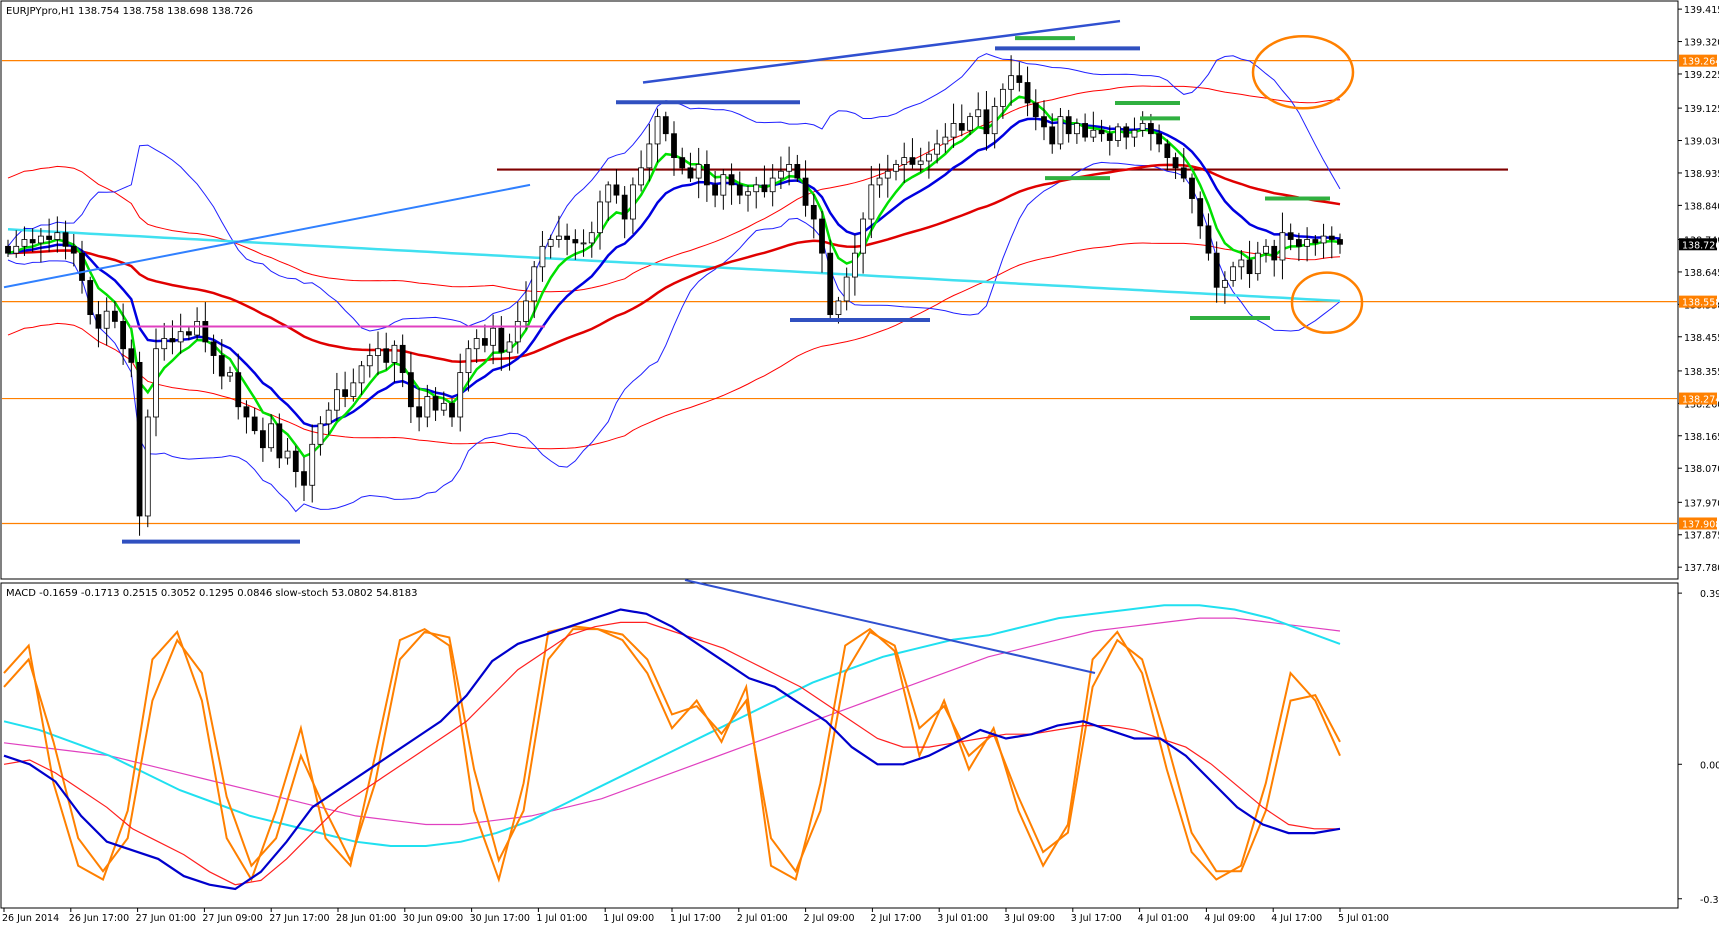 Image resolution: width=1719 pixels, height=926 pixels. I want to click on y-tick-label: 137.875, so click(1701, 536).